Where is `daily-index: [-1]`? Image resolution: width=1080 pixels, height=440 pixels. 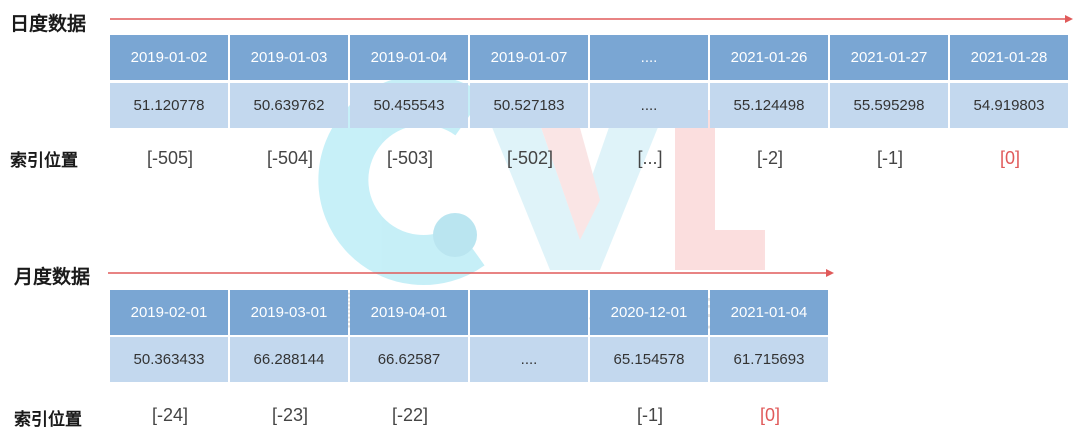 daily-index: [-1] is located at coordinates (889, 158).